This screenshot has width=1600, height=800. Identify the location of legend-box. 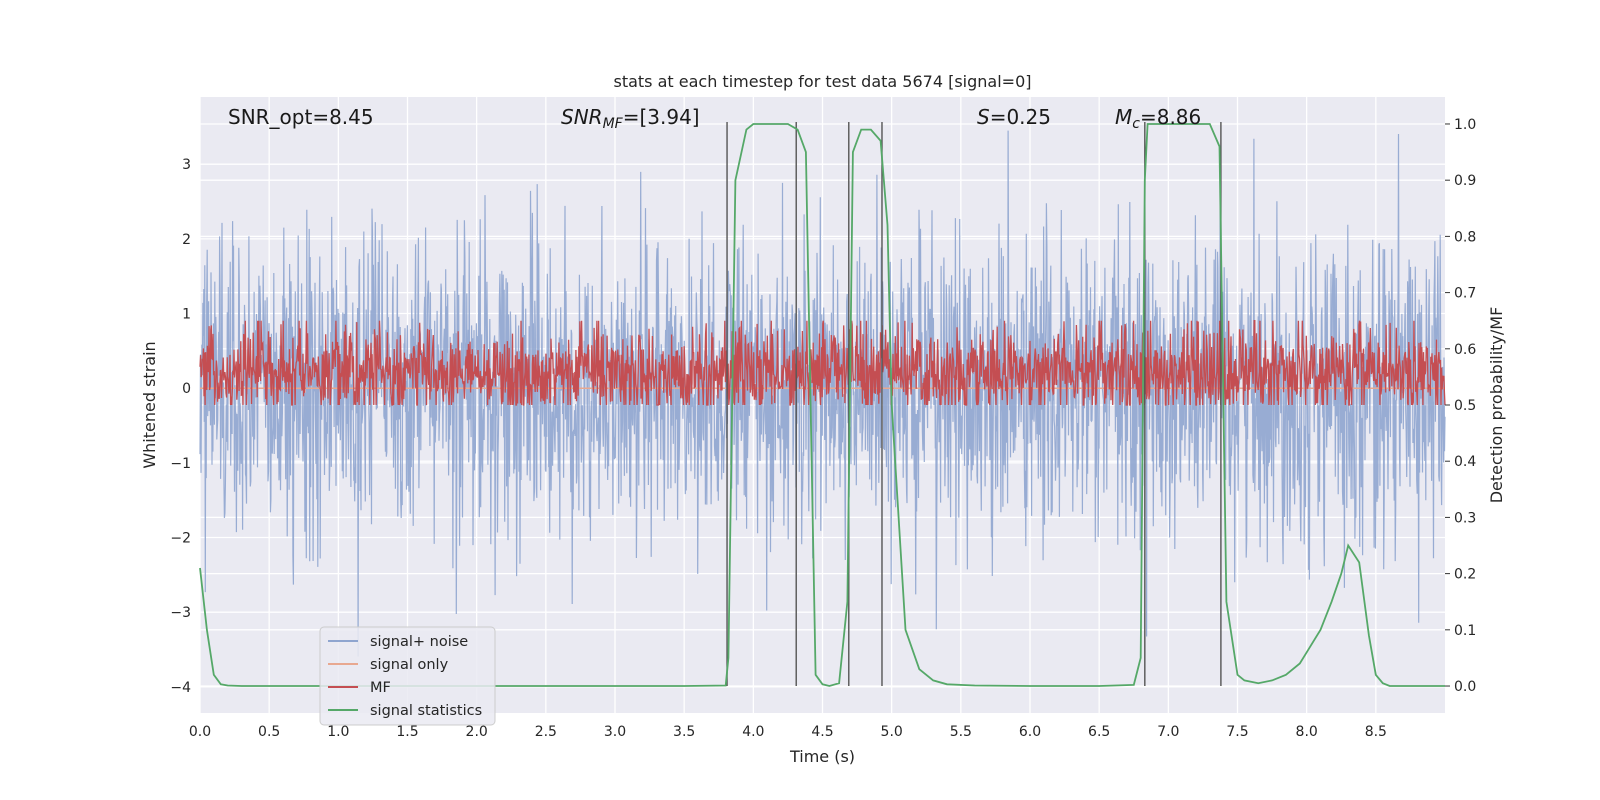
(407, 676).